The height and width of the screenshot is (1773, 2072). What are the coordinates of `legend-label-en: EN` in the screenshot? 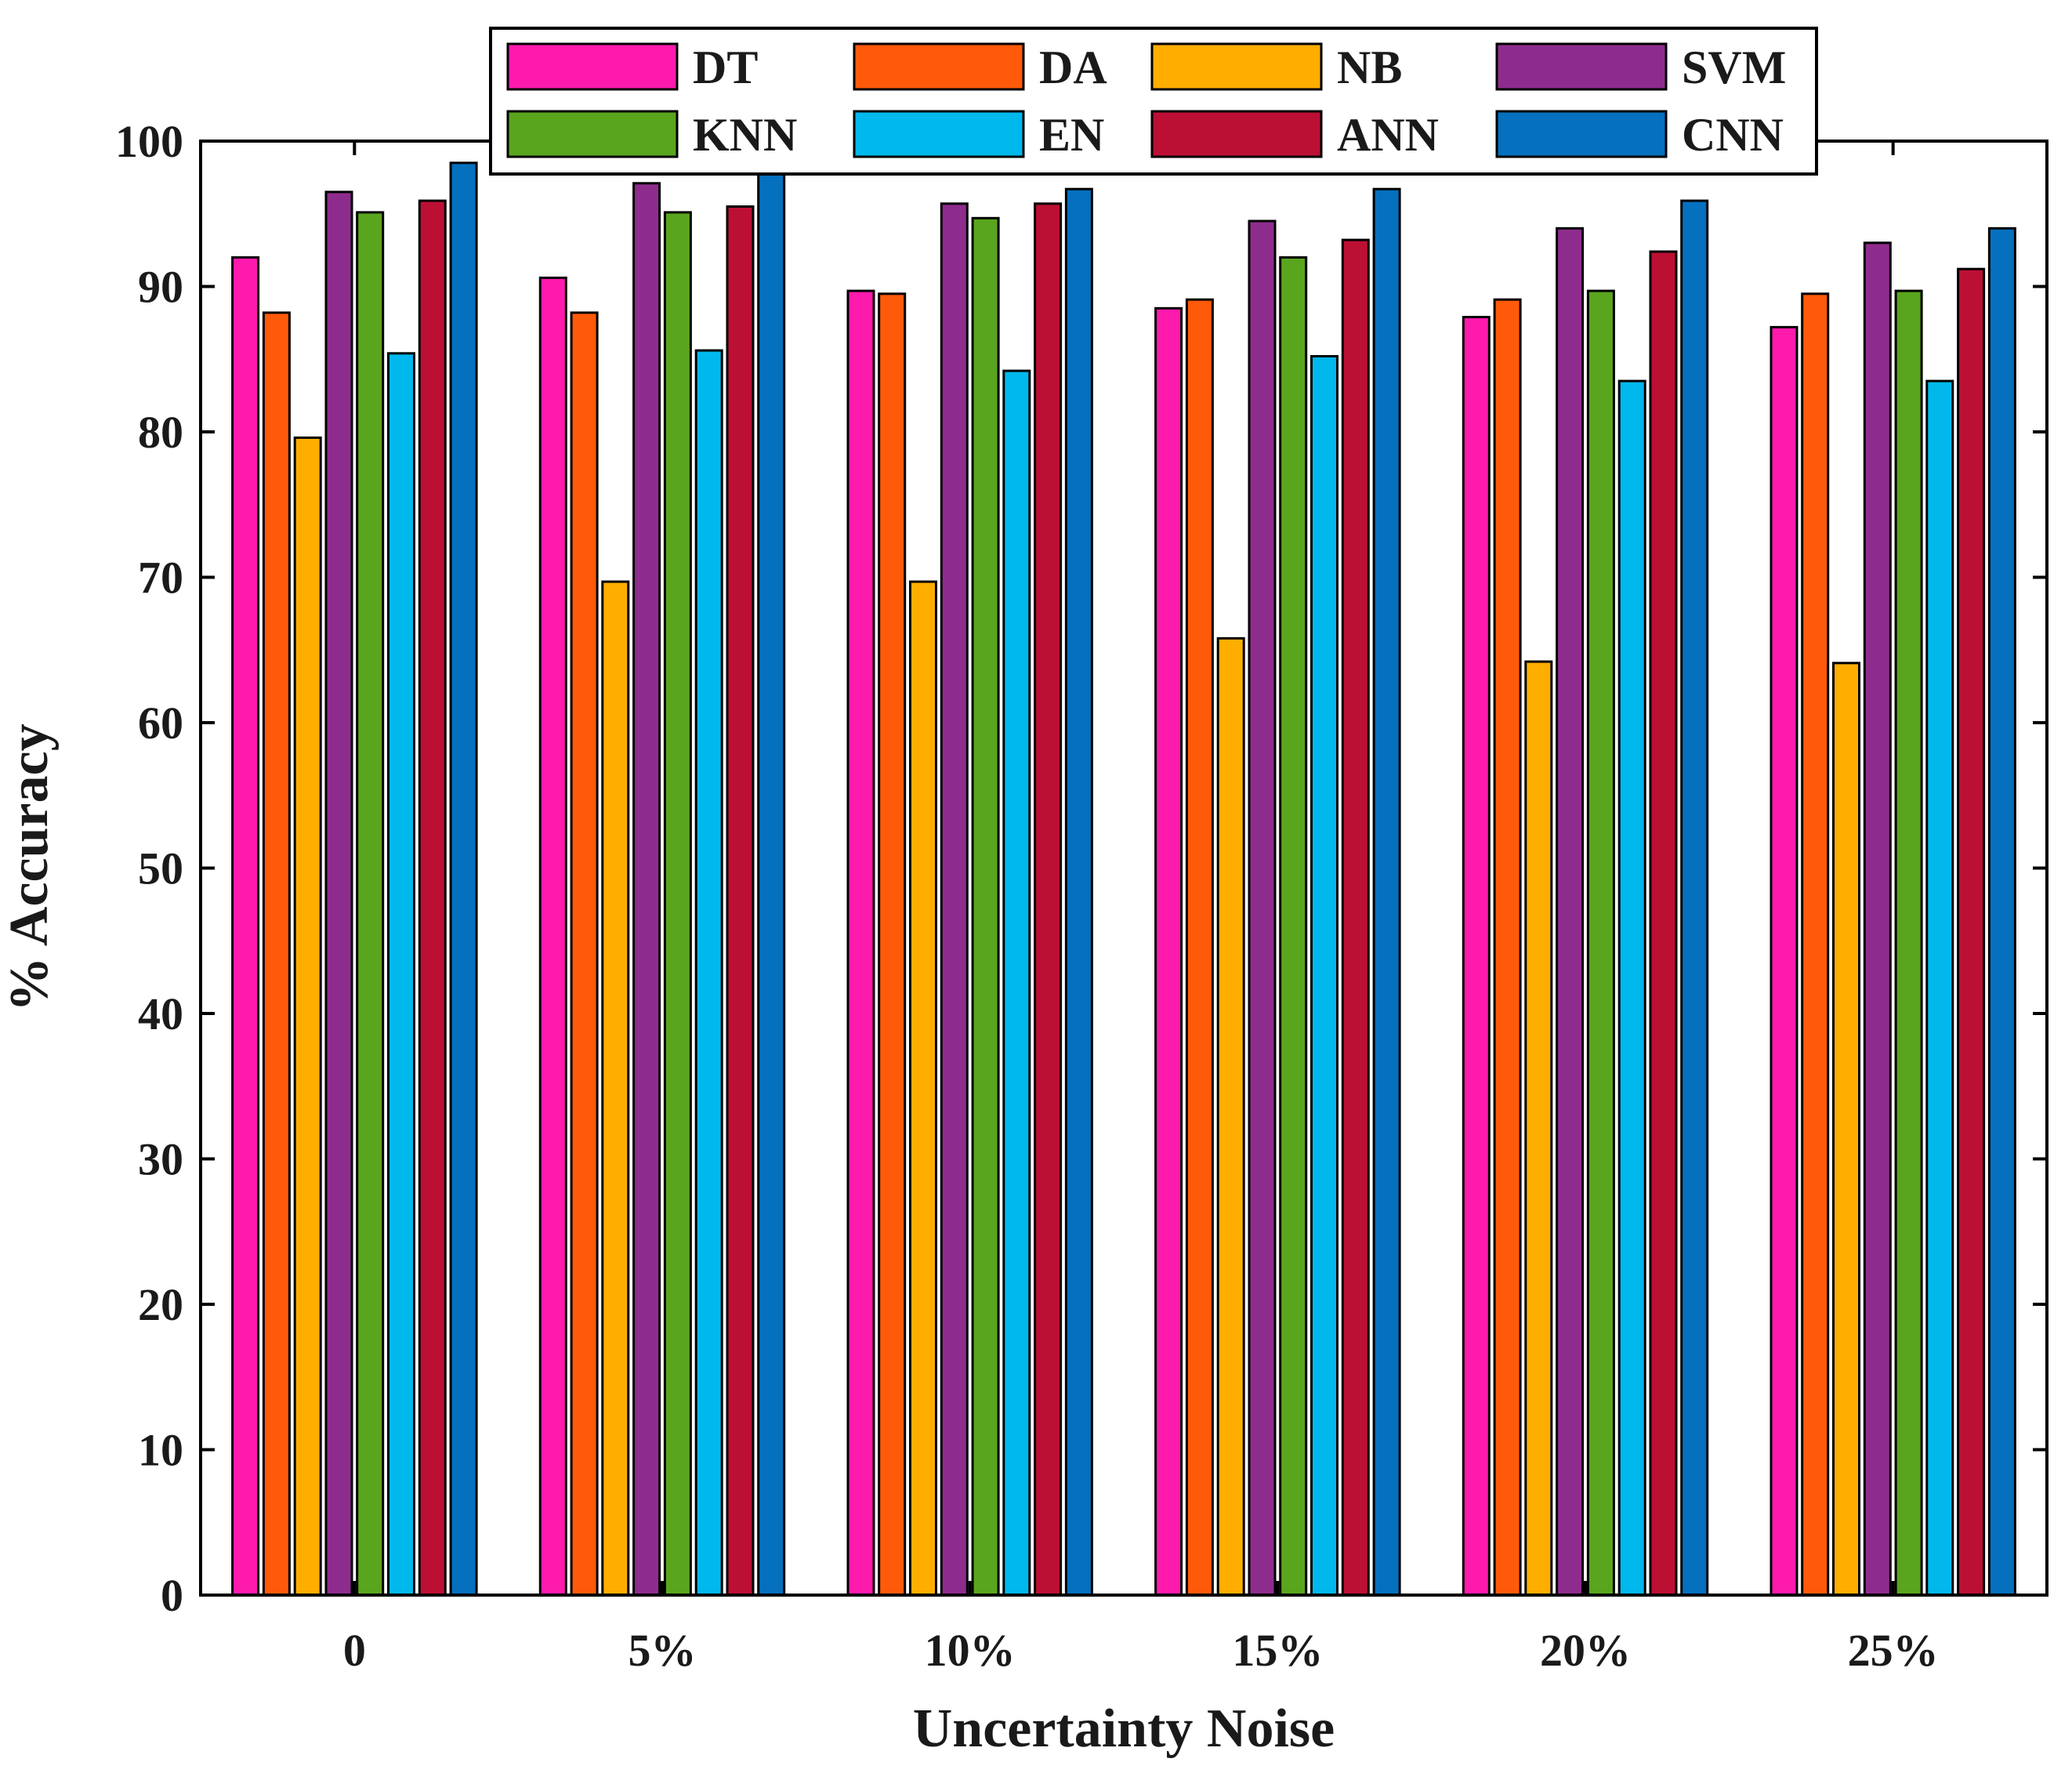 It's located at (1071, 135).